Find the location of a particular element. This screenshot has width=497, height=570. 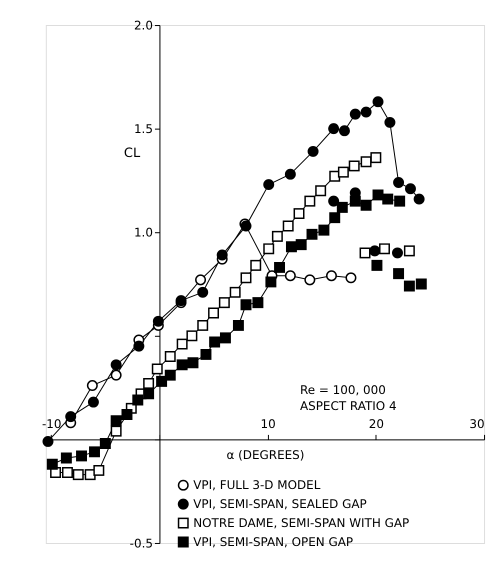

annotation: ASPECT RATIO 4 is located at coordinates (348, 406).